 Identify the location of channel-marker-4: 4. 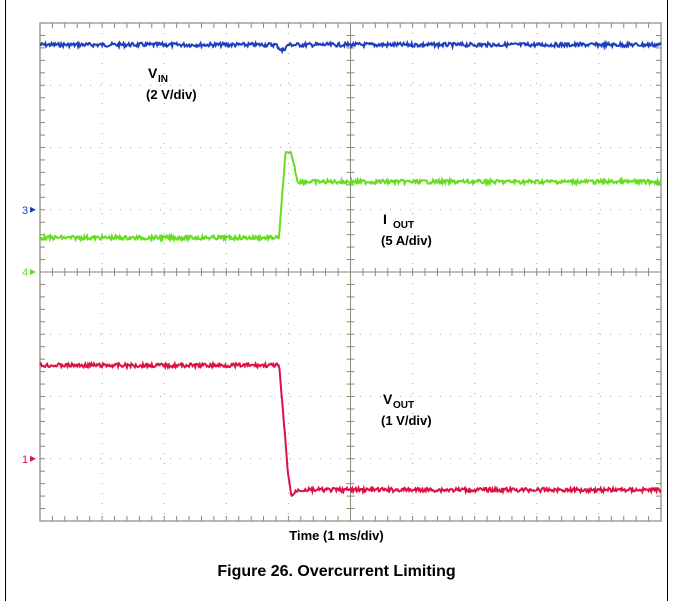
(25, 273).